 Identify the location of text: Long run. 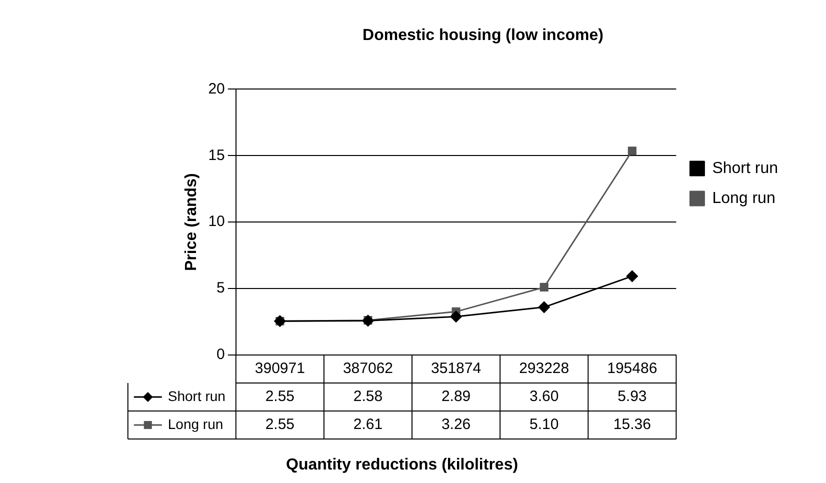
(196, 424).